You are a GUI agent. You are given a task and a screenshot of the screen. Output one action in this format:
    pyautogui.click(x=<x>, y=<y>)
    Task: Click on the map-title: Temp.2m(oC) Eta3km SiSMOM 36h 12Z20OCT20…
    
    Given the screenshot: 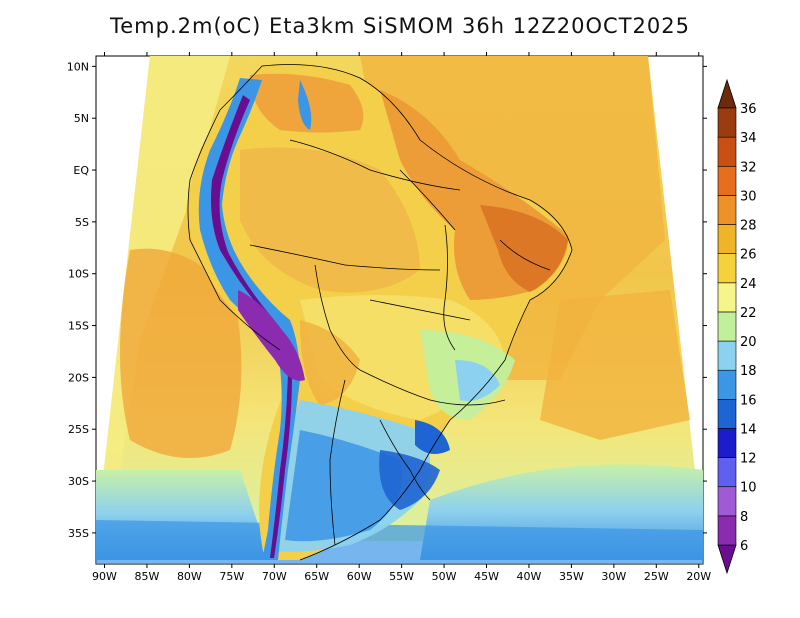 What is the action you would take?
    pyautogui.click(x=400, y=26)
    